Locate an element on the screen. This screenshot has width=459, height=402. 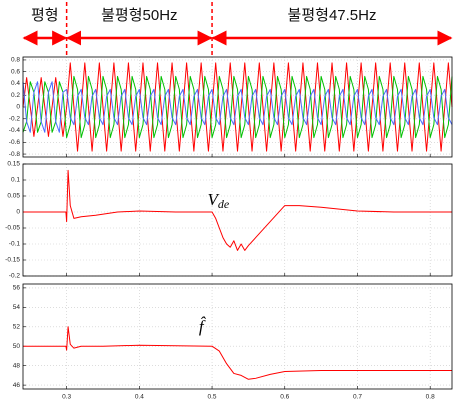
y-tick-label: 52 is located at coordinates (17, 326).